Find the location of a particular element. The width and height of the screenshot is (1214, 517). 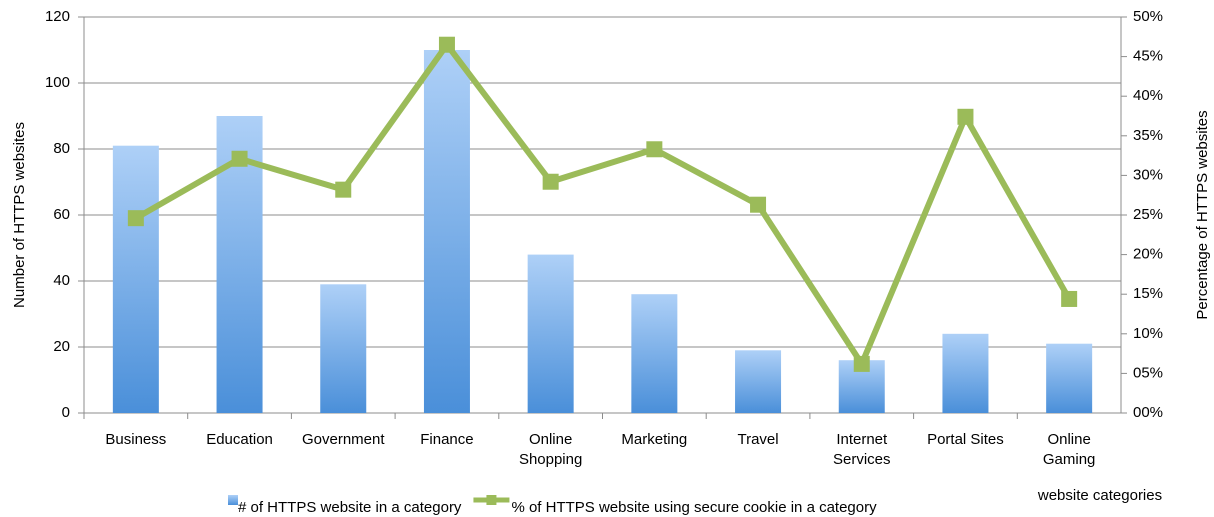

y2-axis-label: Percentage of HTTPS websites is located at coordinates (1202, 214).